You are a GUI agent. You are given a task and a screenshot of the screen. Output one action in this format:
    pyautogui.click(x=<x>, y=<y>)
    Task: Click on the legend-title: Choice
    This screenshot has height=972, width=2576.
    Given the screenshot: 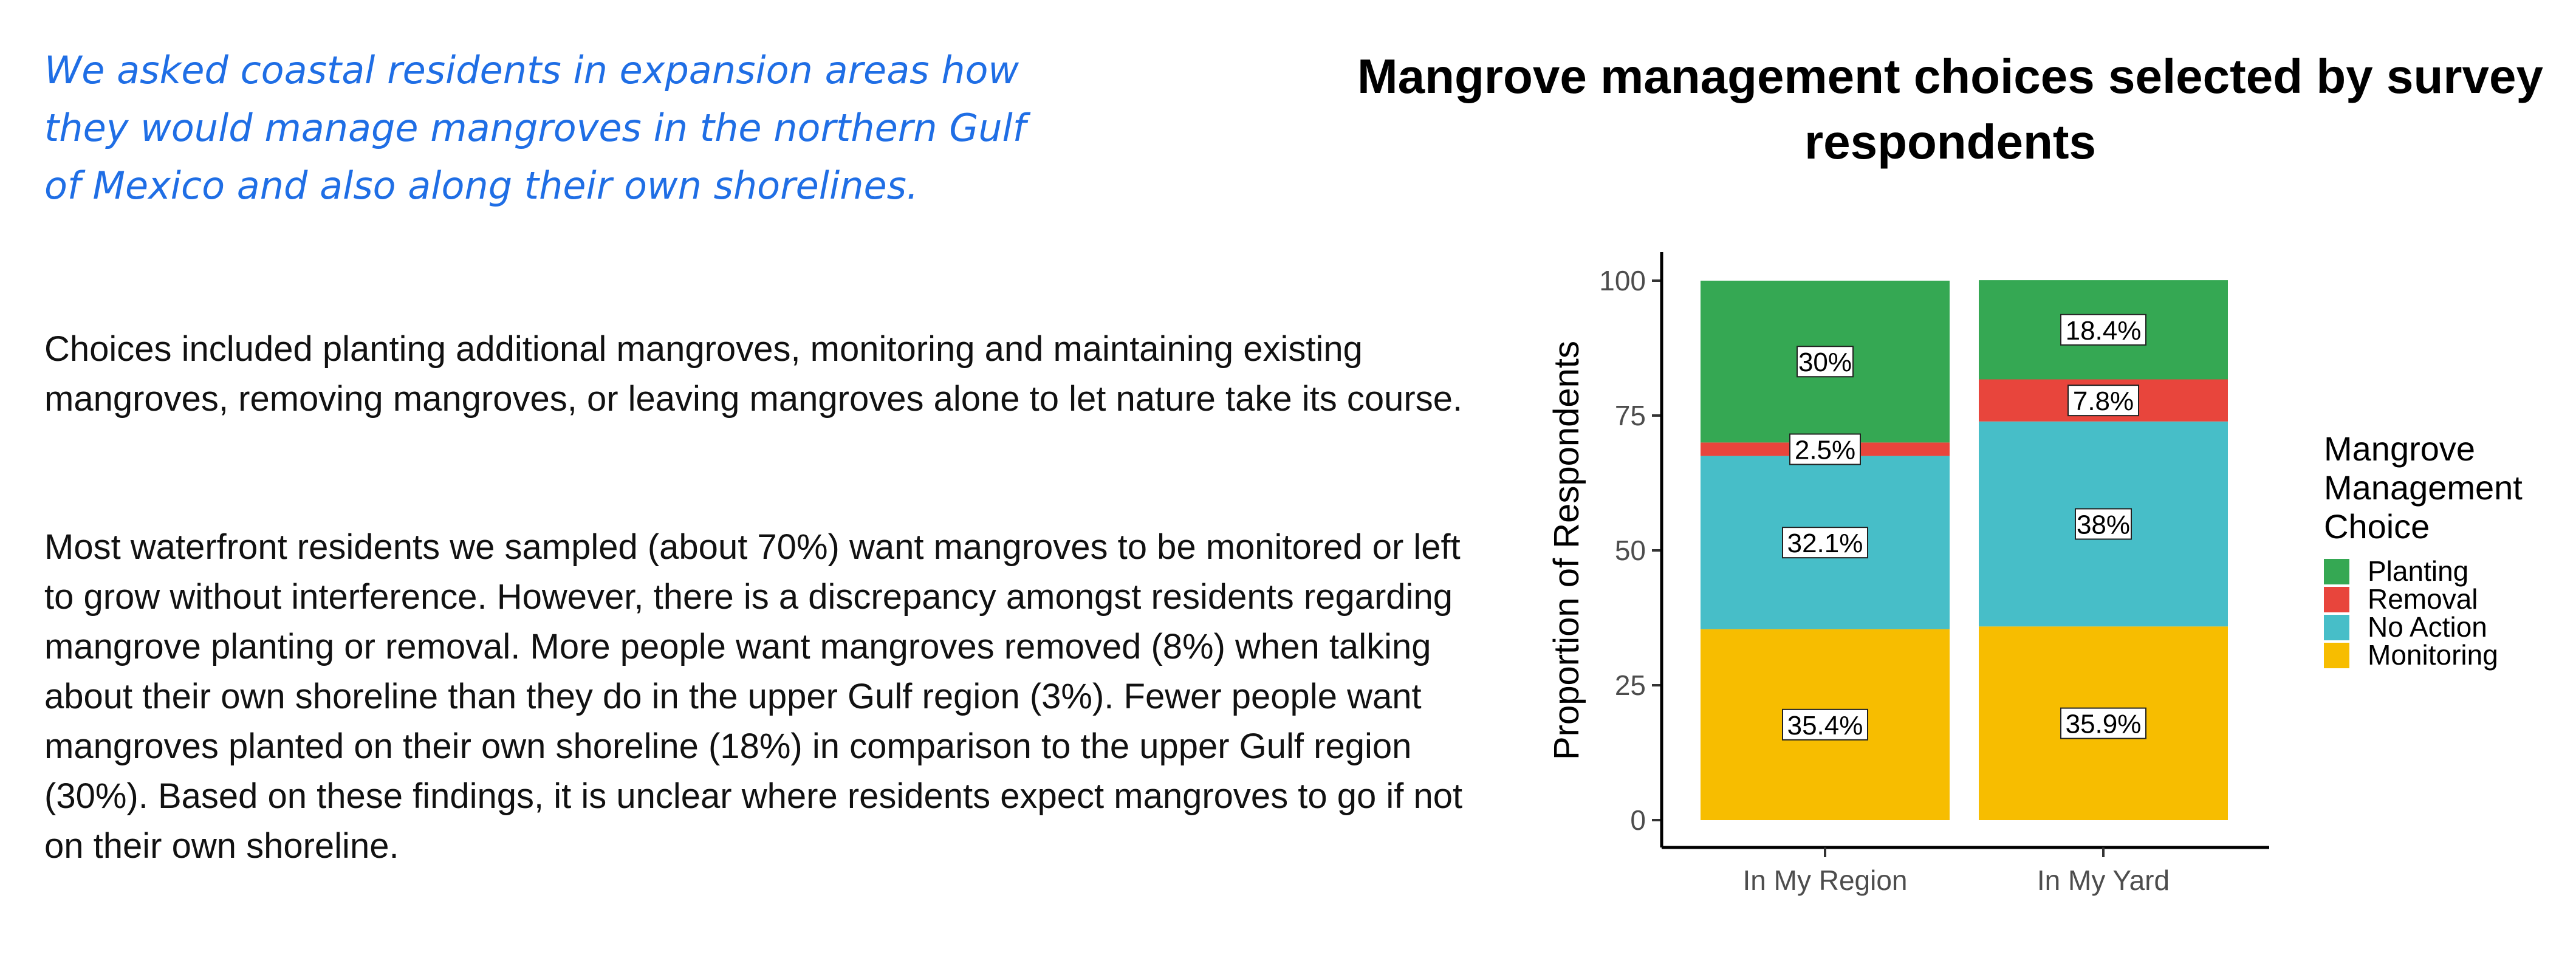 What is the action you would take?
    pyautogui.click(x=2377, y=527)
    